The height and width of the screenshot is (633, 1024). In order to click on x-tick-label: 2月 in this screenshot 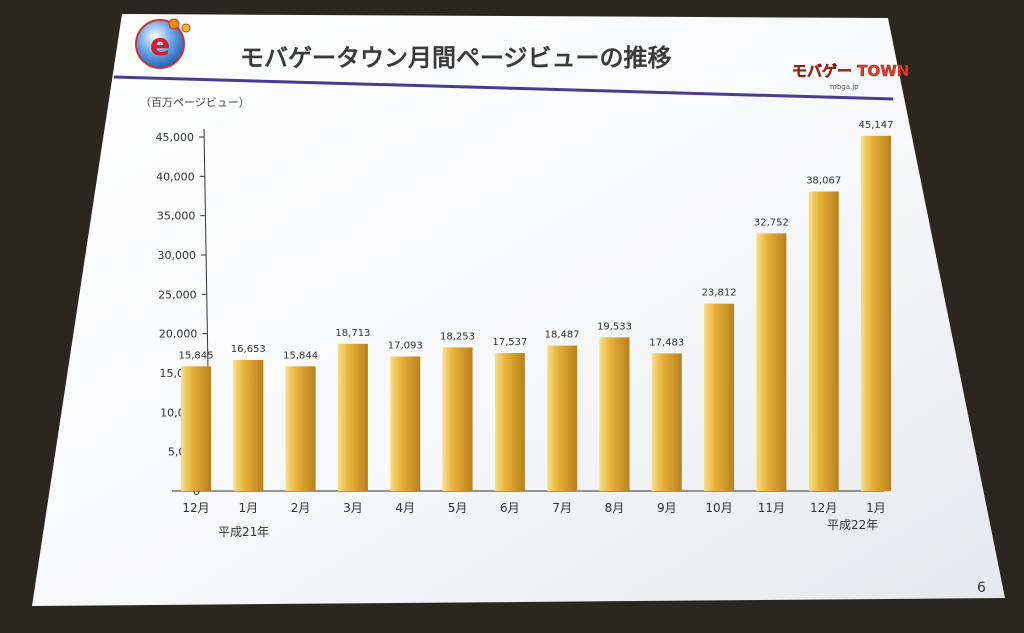, I will do `click(301, 508)`.